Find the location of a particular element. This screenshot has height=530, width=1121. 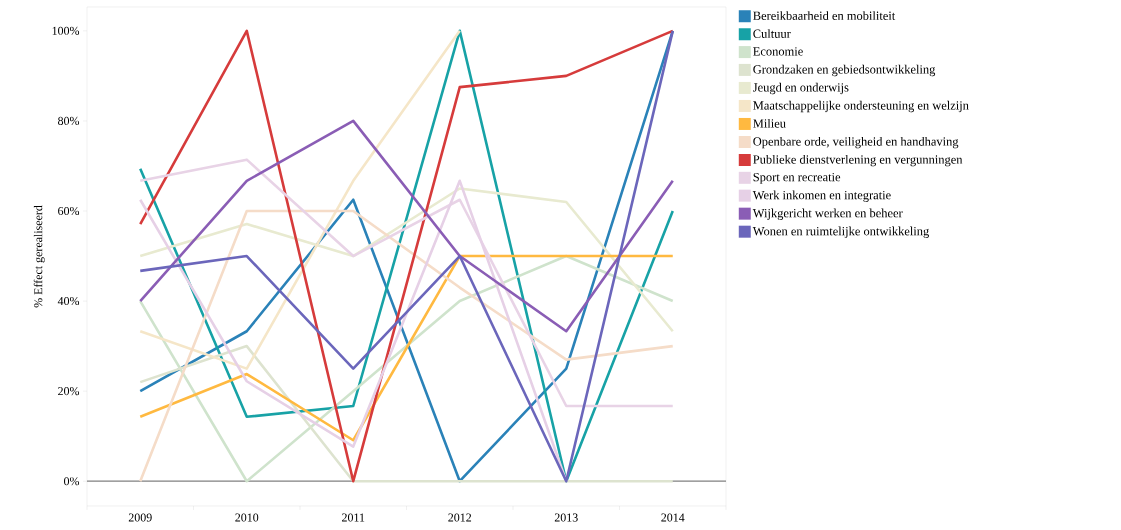

legend-label: Grondzaken en gebiedsontwikkeling is located at coordinates (844, 70).